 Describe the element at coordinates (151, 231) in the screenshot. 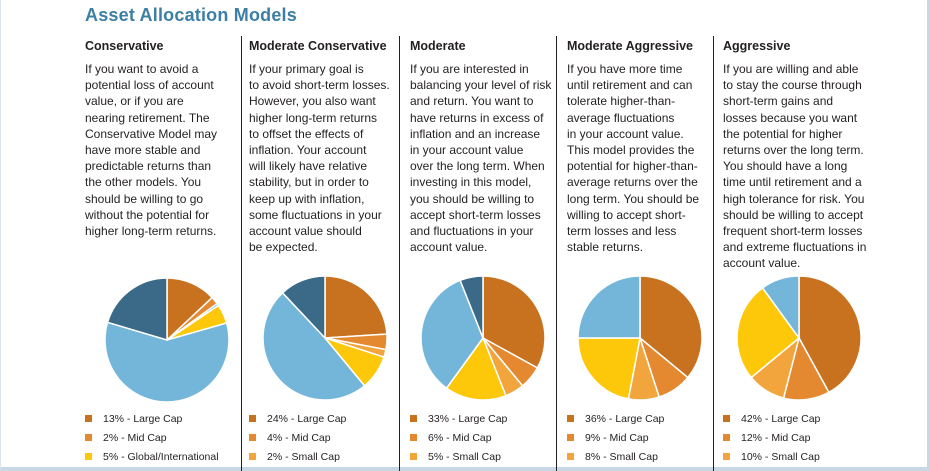

I see `description-line: higher long-term returns.` at that location.